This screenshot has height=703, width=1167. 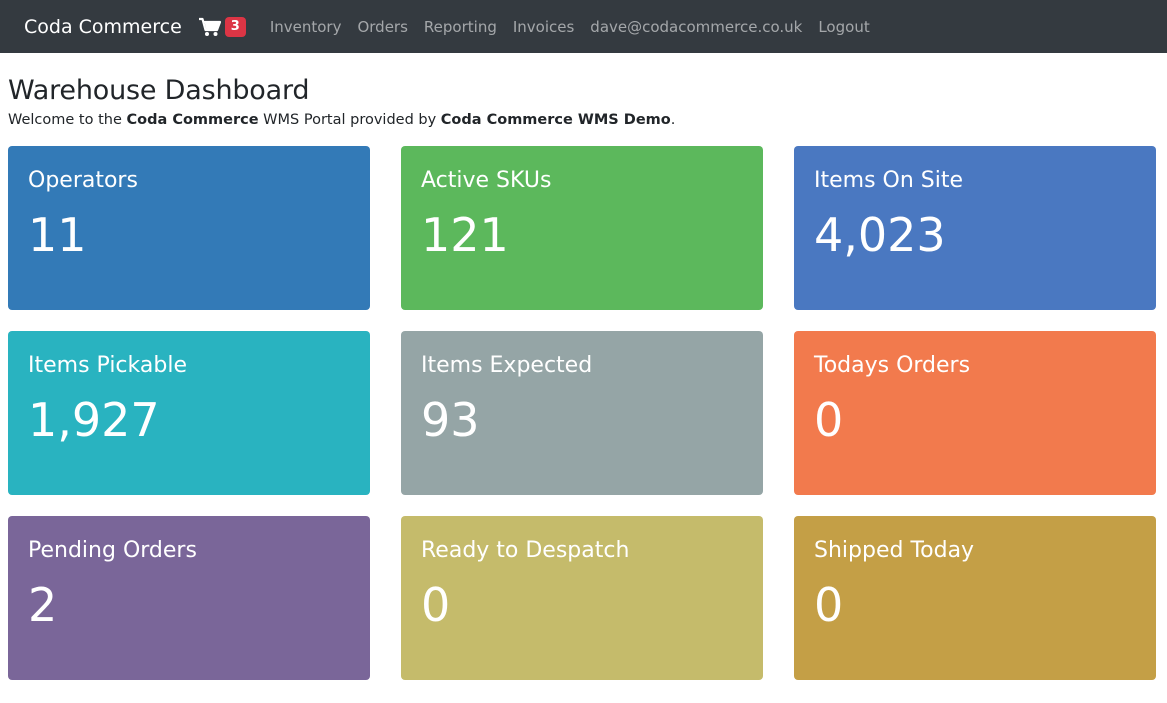 What do you see at coordinates (112, 550) in the screenshot?
I see `card-label: Pending Orders` at bounding box center [112, 550].